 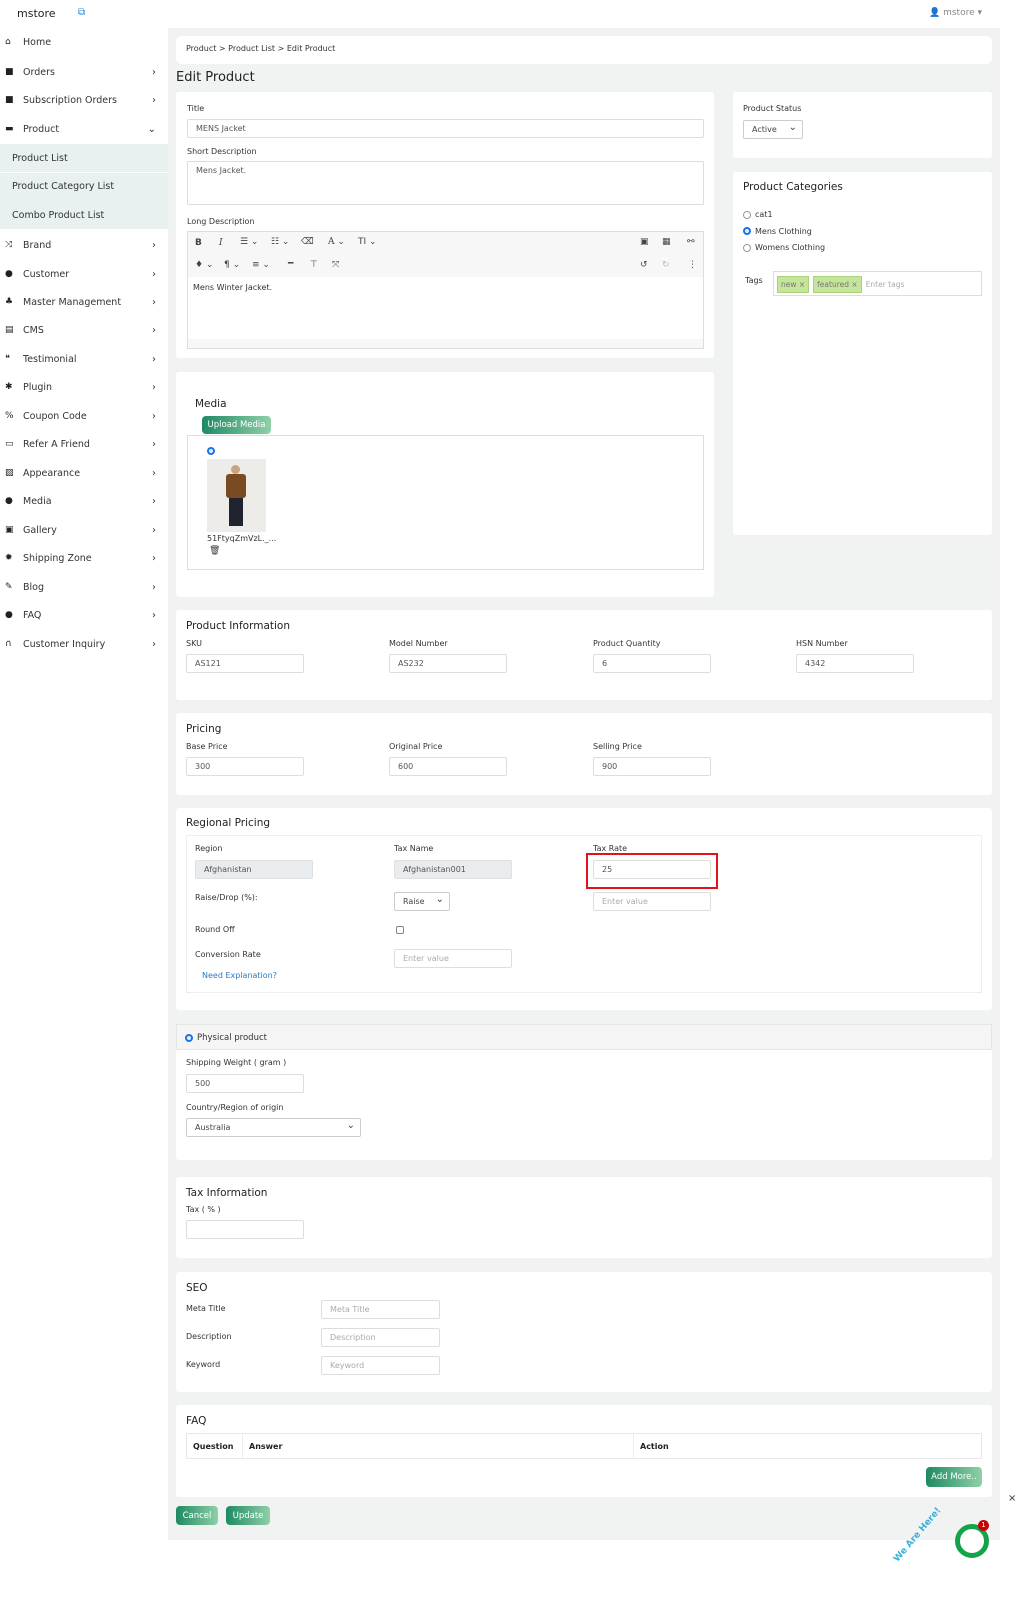 I want to click on origin-select: Australia, so click(x=273, y=1127).